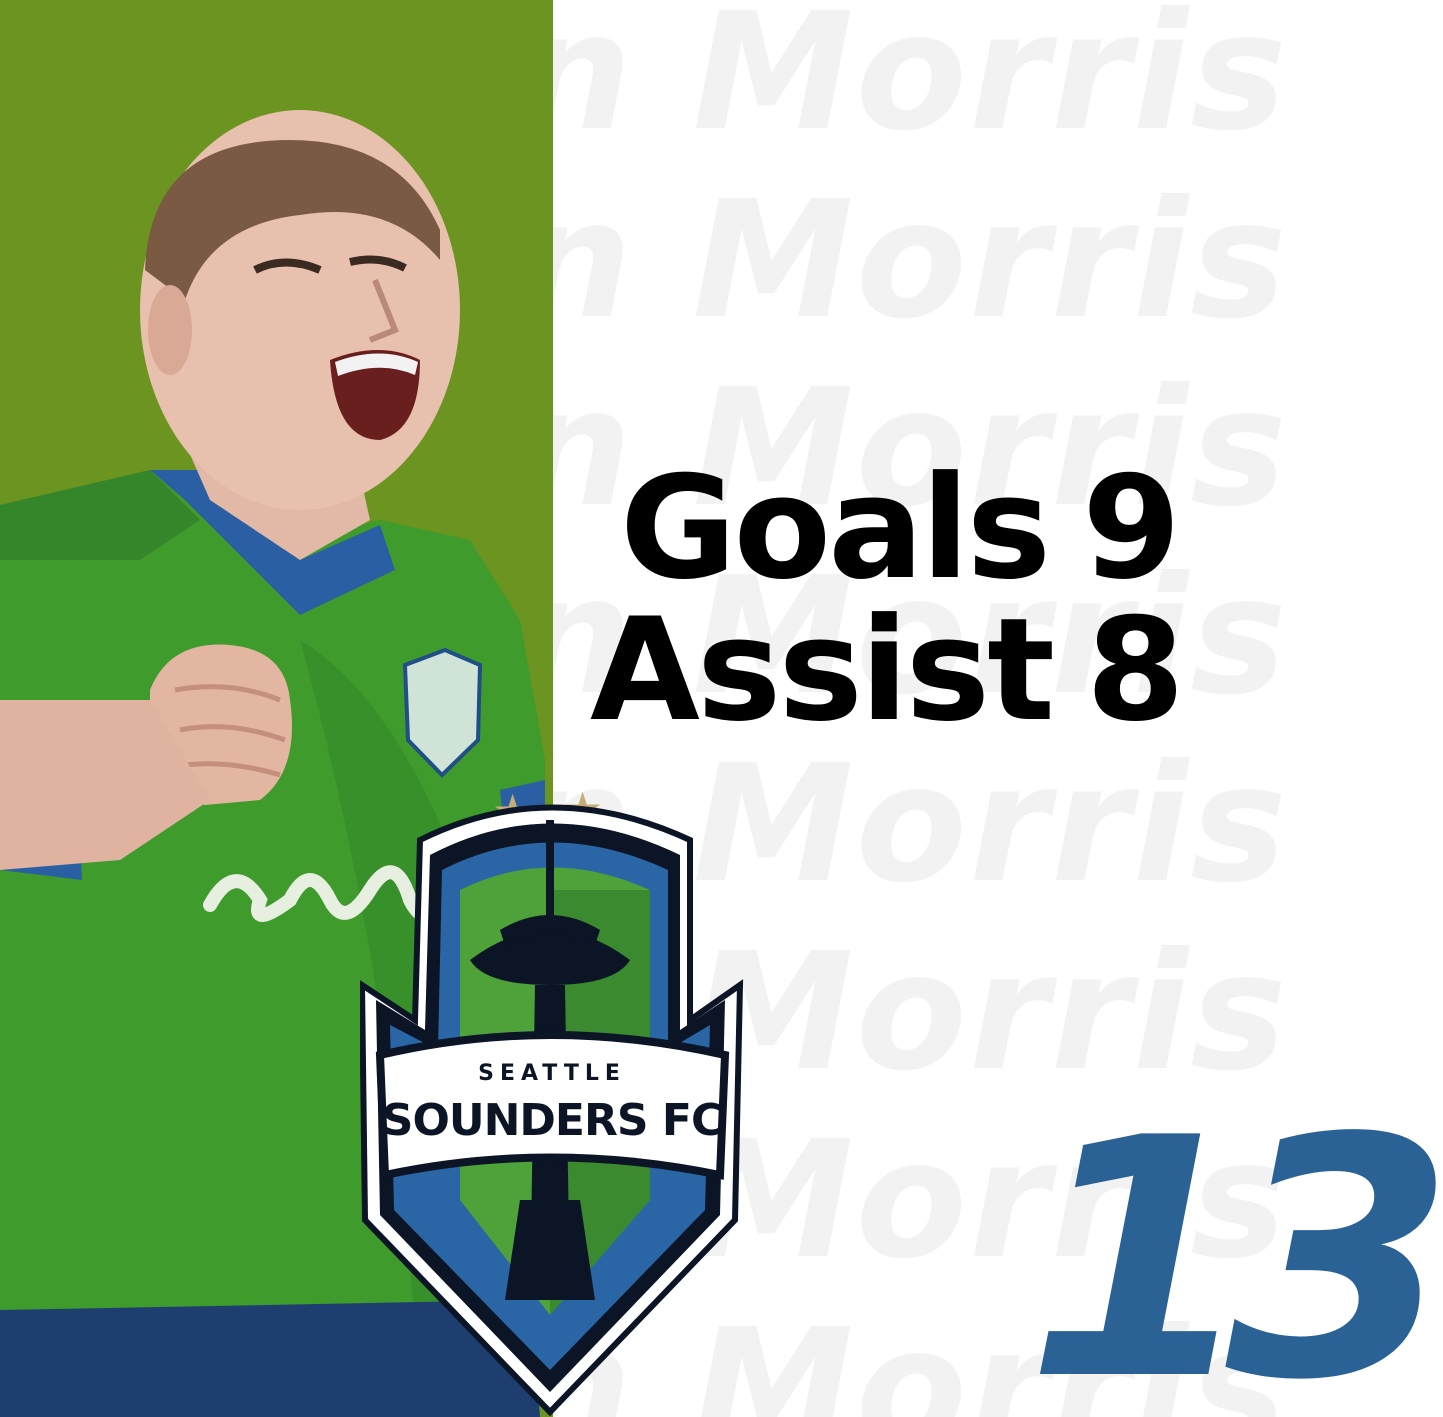 Image resolution: width=1443 pixels, height=1417 pixels. I want to click on goals-value: 9, so click(1131, 528).